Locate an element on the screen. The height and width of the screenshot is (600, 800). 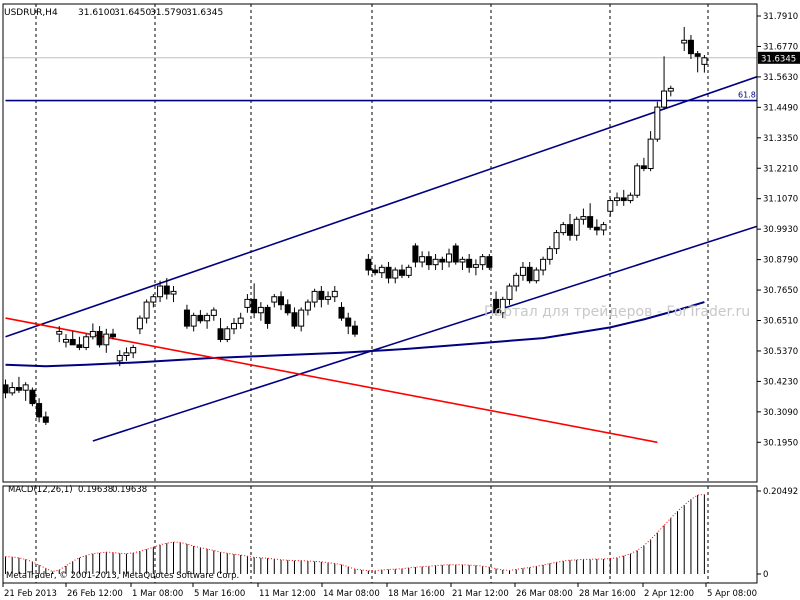
current-price-tag is located at coordinates (779, 57).